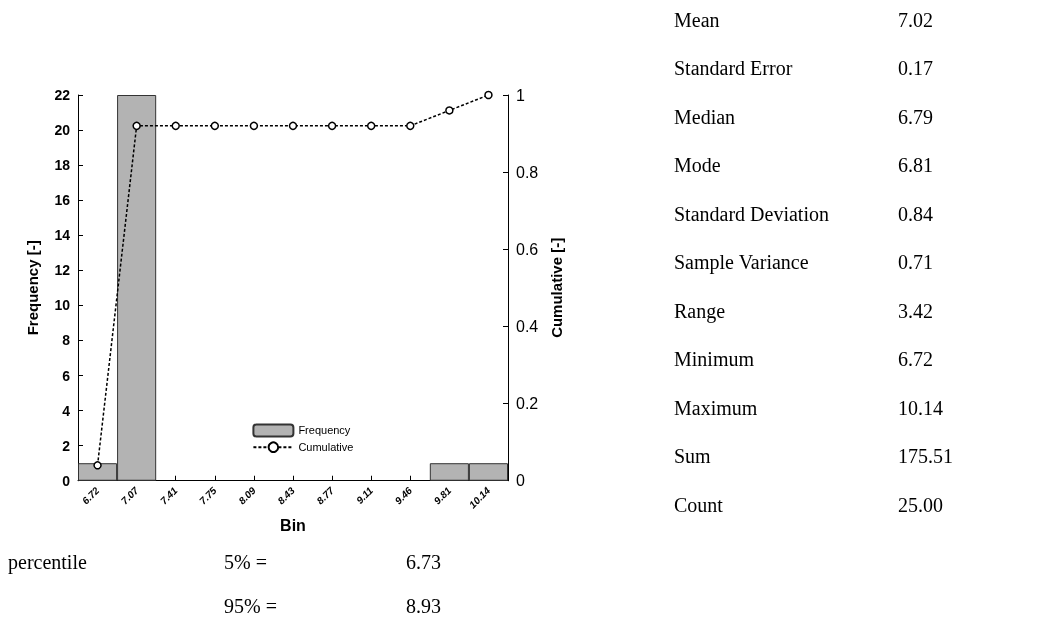  I want to click on legend-label: Cumulative, so click(326, 447).